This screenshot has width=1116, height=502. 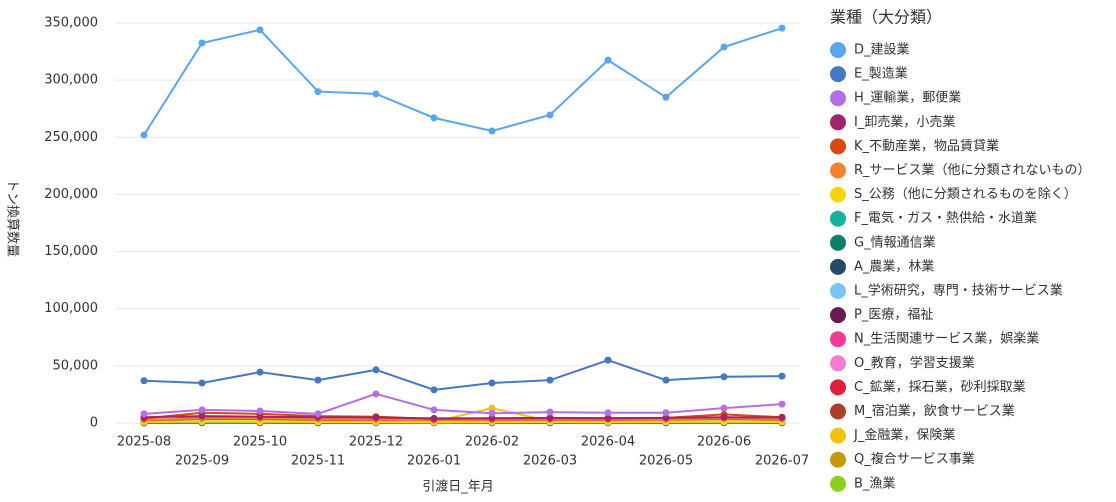 I want to click on x-axis-label: 引渡日_年月, so click(x=458, y=487).